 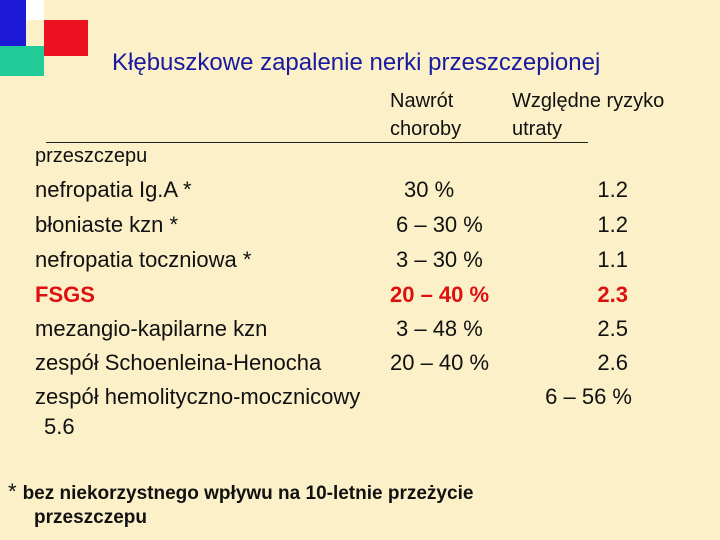 What do you see at coordinates (90, 517) in the screenshot?
I see `footnote-line2: przeszczepu` at bounding box center [90, 517].